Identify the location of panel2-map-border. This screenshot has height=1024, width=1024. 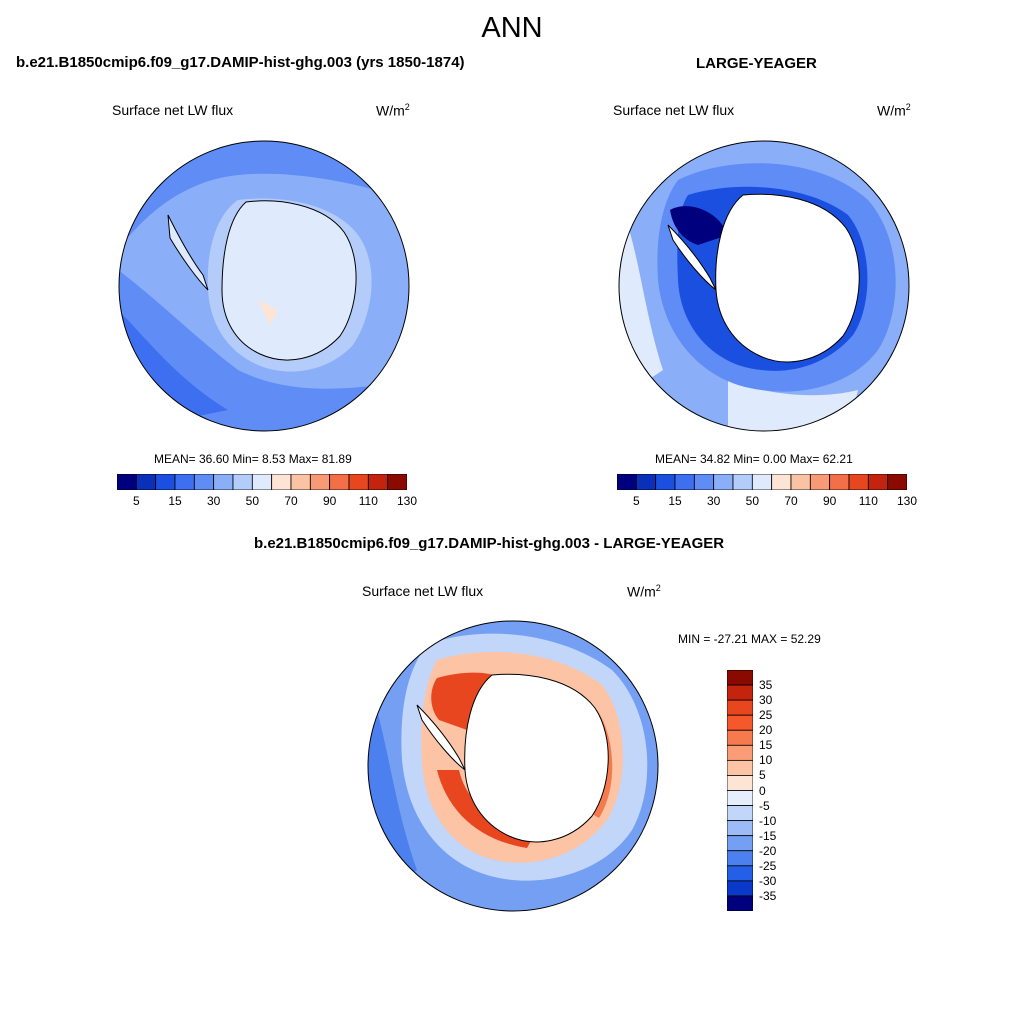
(764, 286).